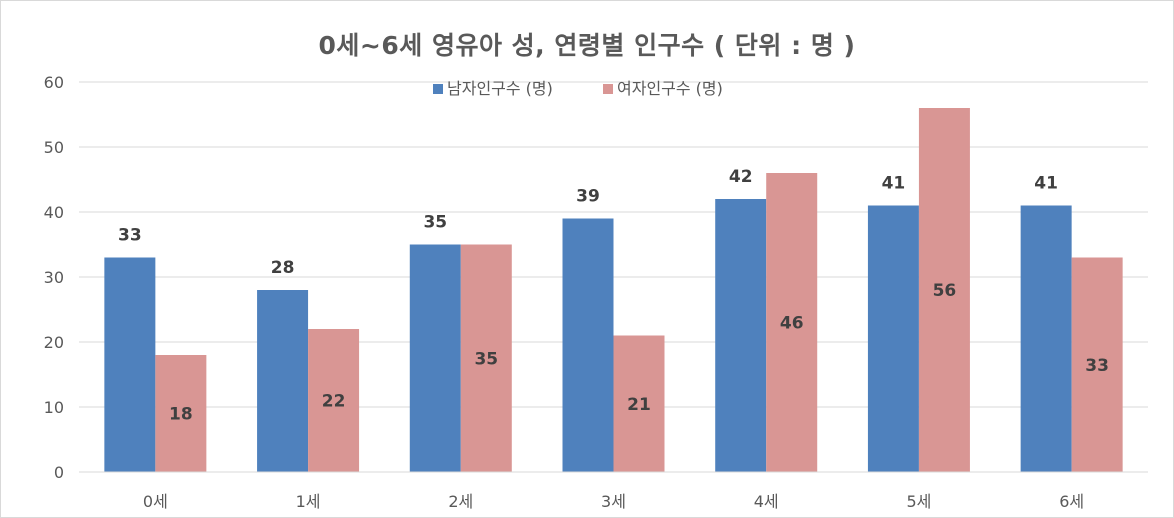 The image size is (1174, 518). Describe the element at coordinates (54, 277) in the screenshot. I see `y-tick-label: 30` at that location.